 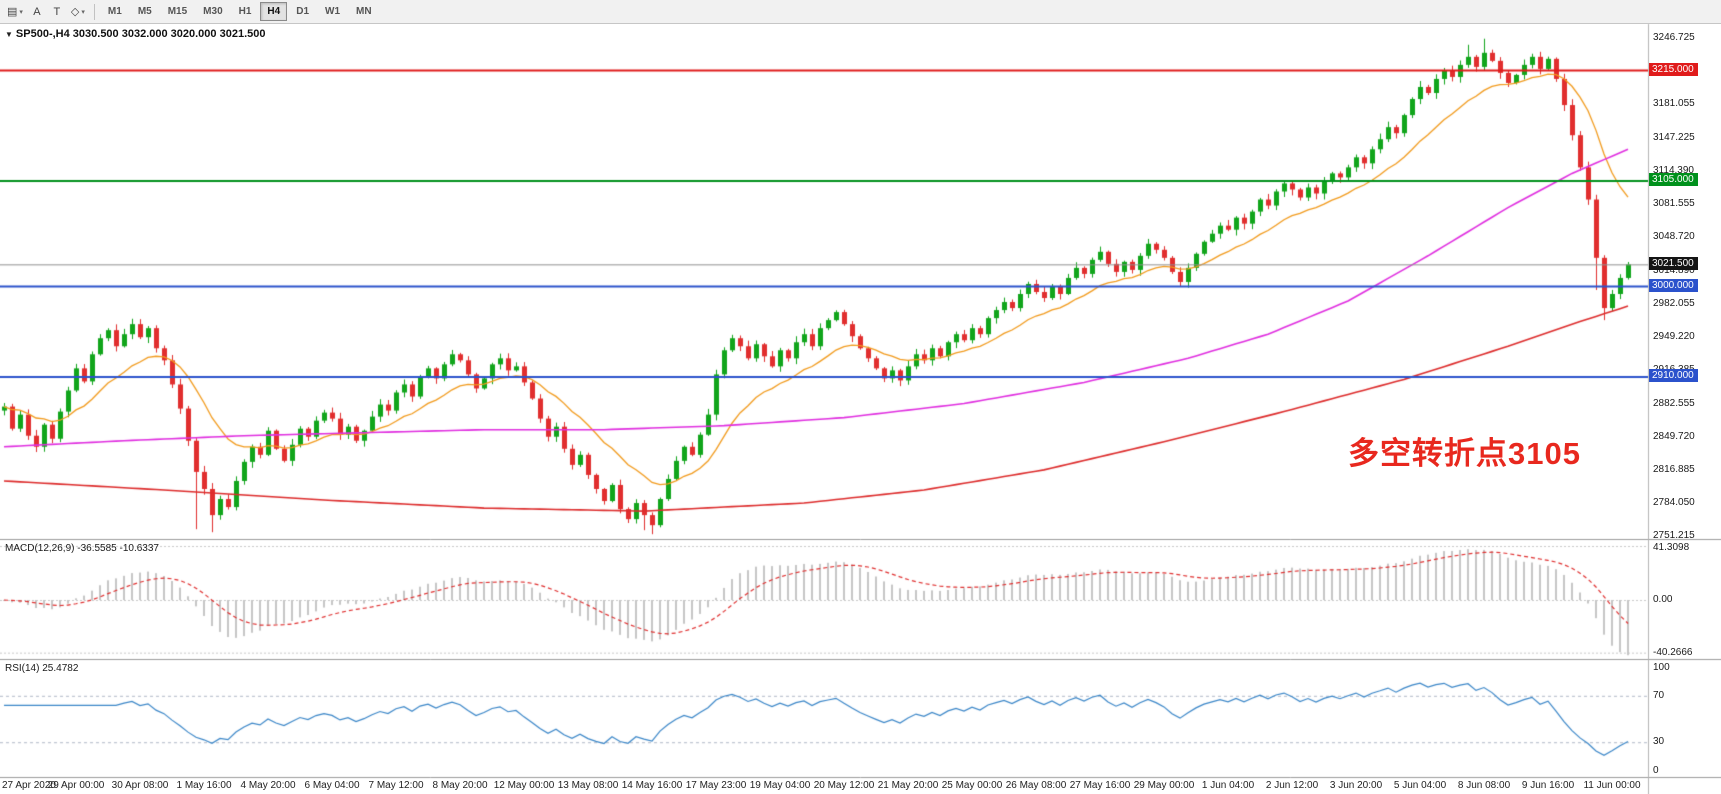 What do you see at coordinates (1674, 469) in the screenshot?
I see `price-axis-label: 2816.885` at bounding box center [1674, 469].